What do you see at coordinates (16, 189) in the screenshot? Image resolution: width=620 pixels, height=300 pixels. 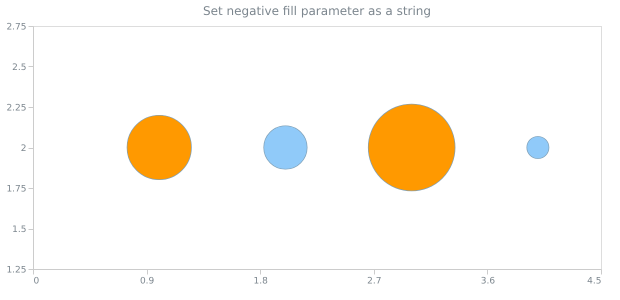 I see `y-tick-label: 1.75` at bounding box center [16, 189].